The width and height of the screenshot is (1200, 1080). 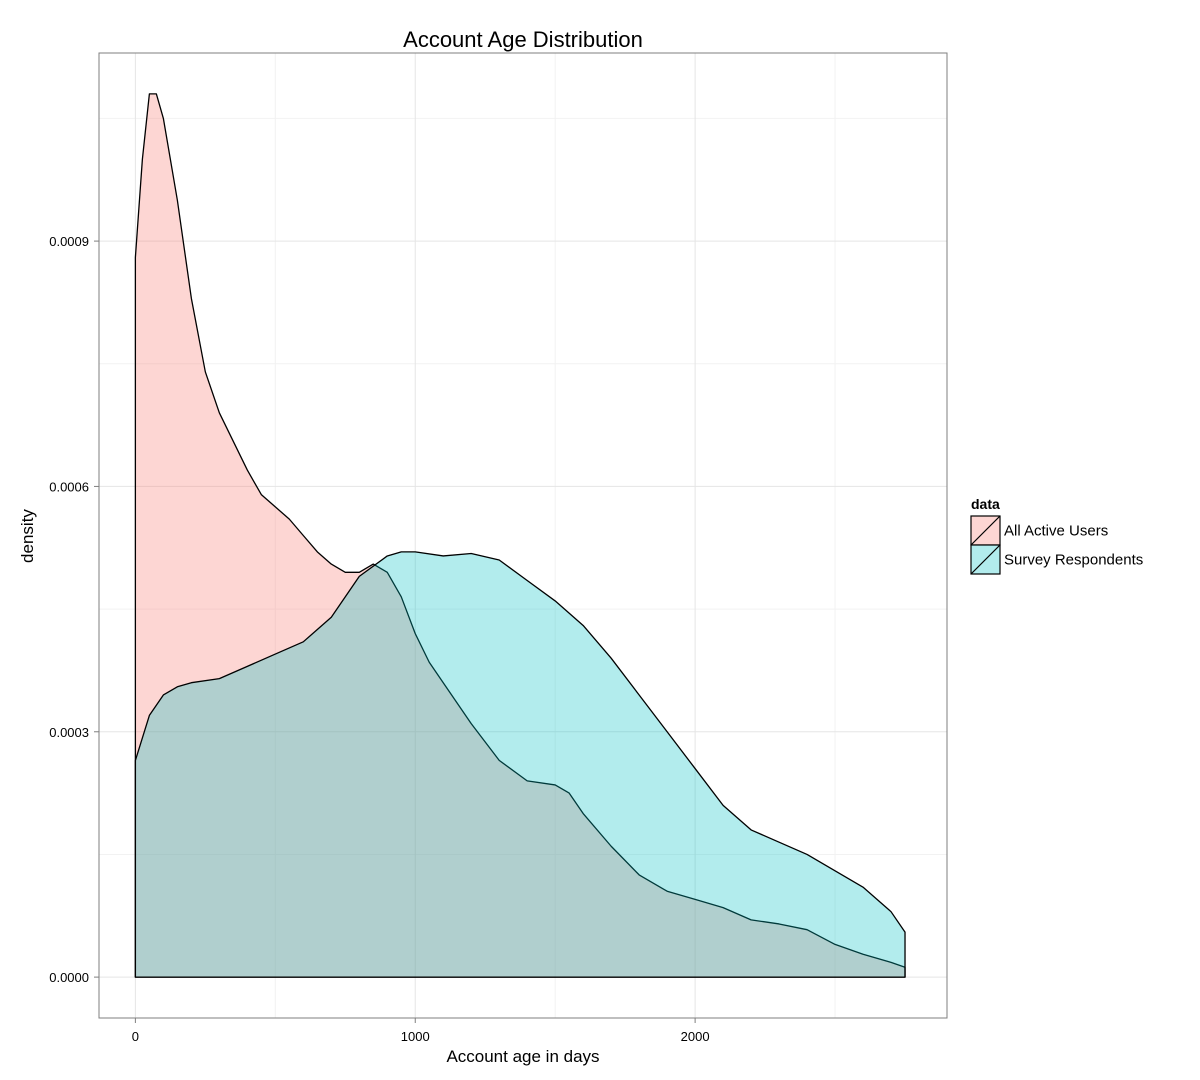 What do you see at coordinates (1056, 531) in the screenshot?
I see `legend-label: All Active Users` at bounding box center [1056, 531].